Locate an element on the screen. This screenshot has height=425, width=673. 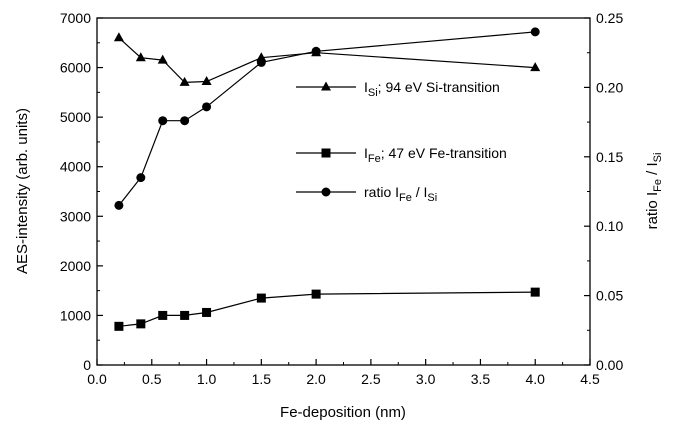
y-right-tick-label: 0.20 is located at coordinates (609, 87).